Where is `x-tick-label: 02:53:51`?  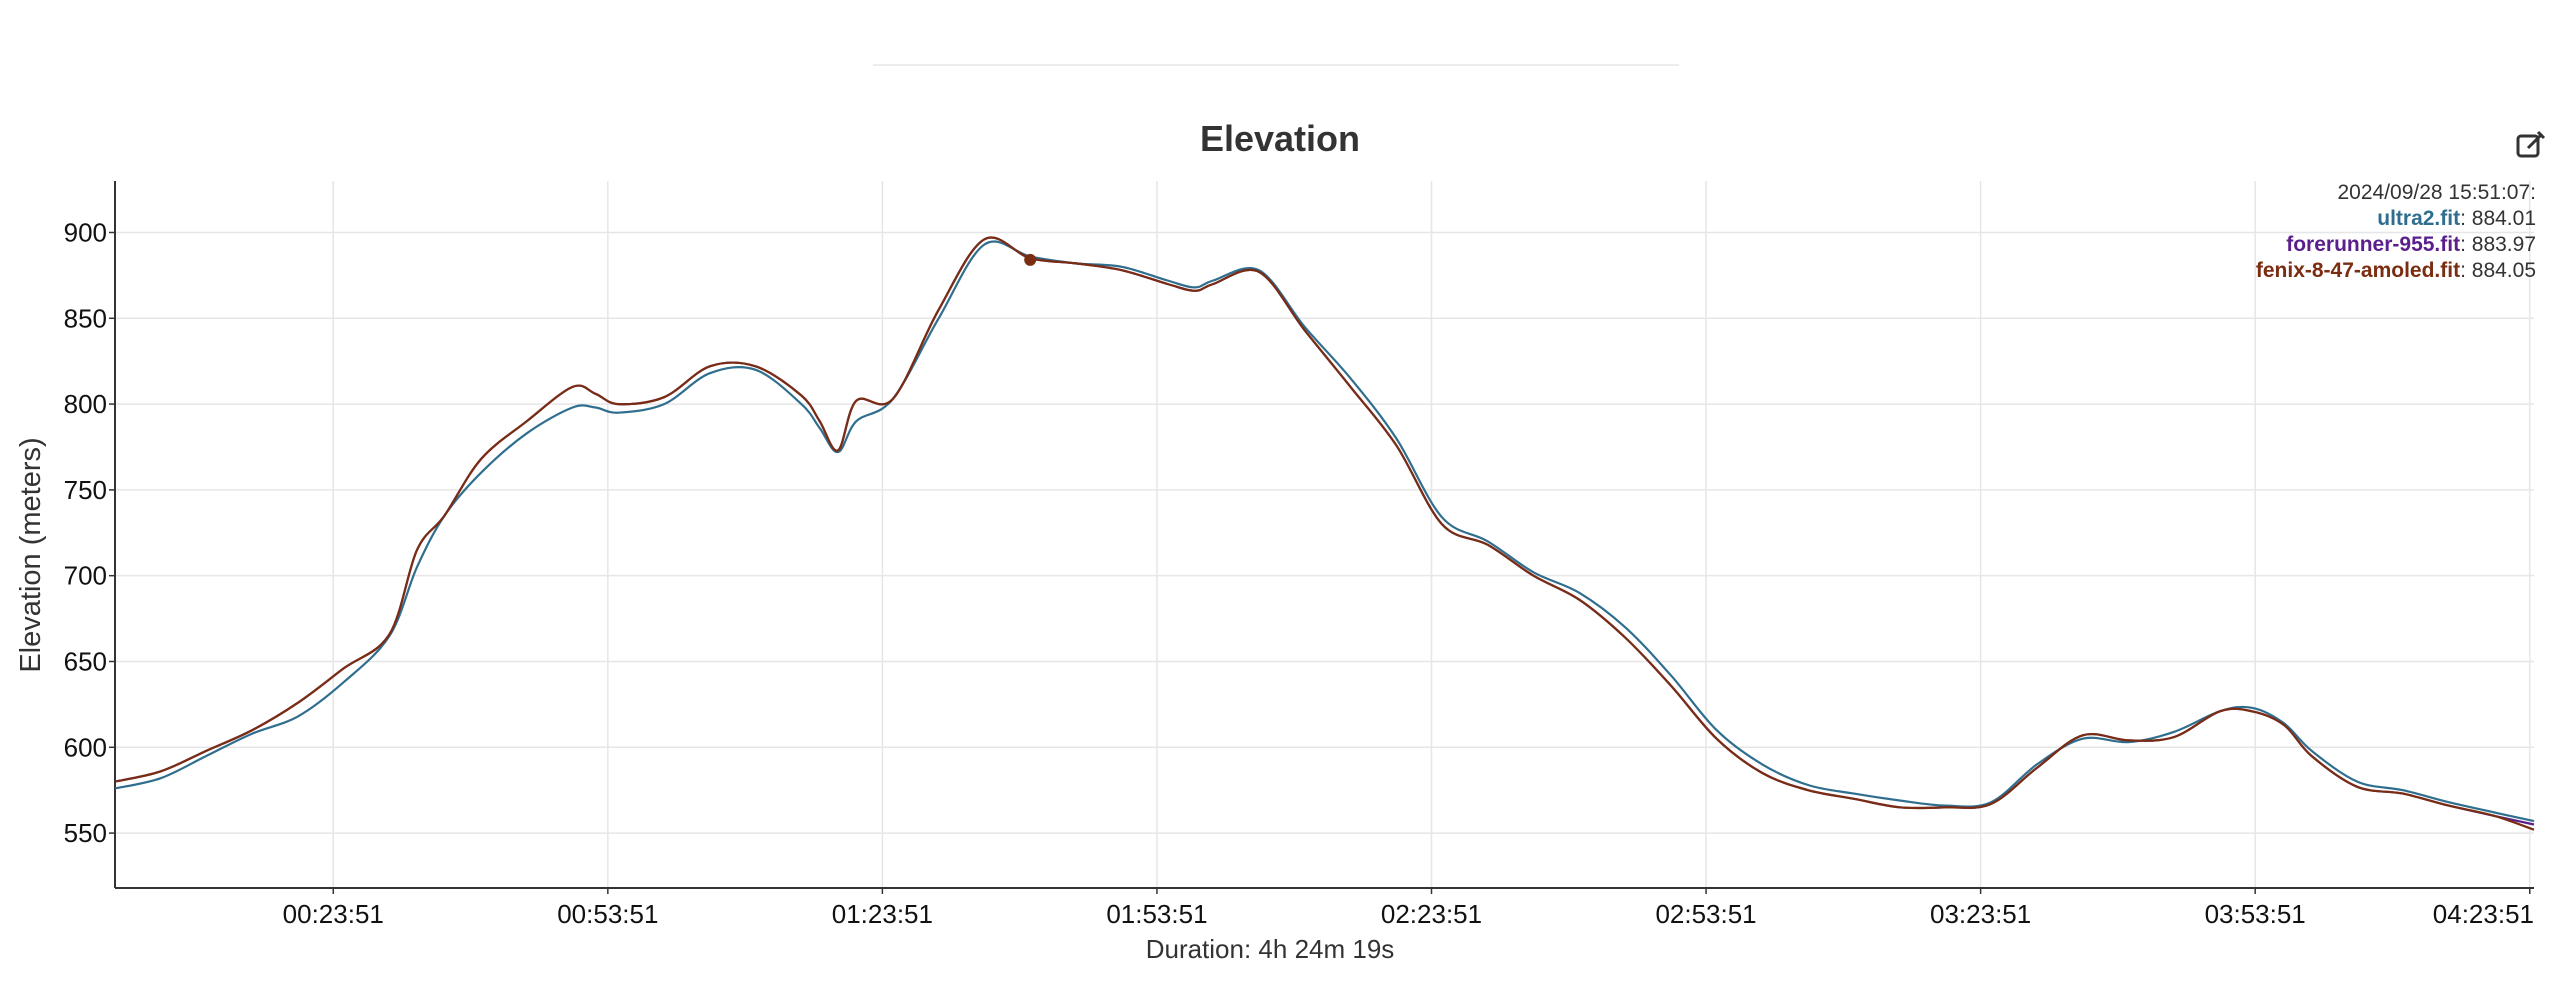 x-tick-label: 02:53:51 is located at coordinates (1705, 914).